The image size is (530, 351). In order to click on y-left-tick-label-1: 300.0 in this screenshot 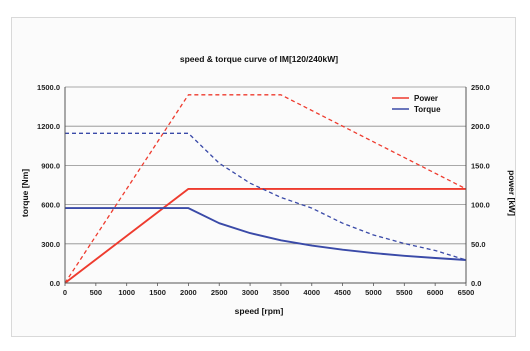, I will do `click(50, 244)`.